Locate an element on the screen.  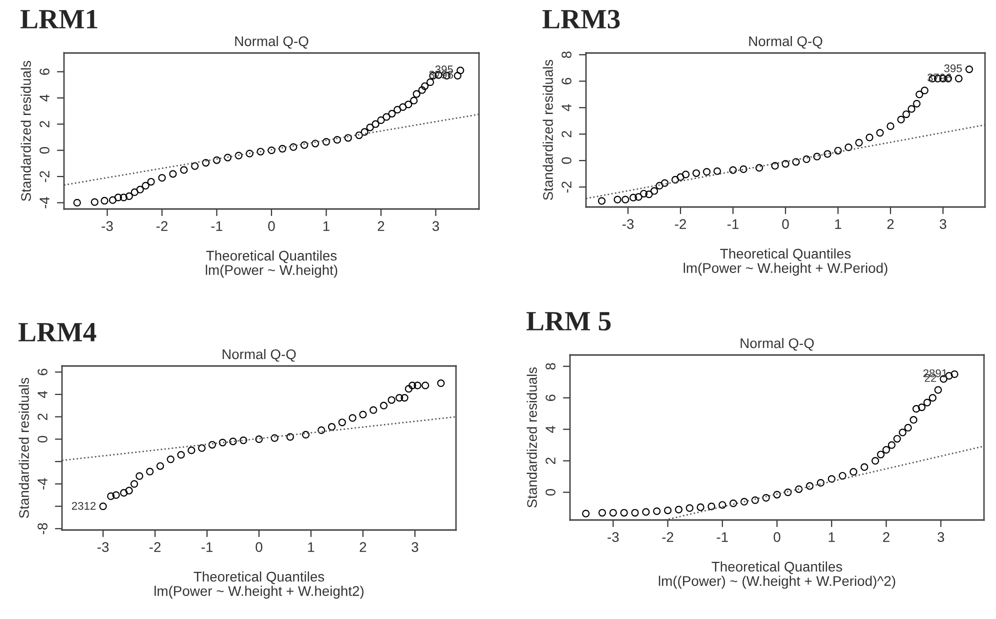
chart-title: LRM4 is located at coordinates (57, 332).